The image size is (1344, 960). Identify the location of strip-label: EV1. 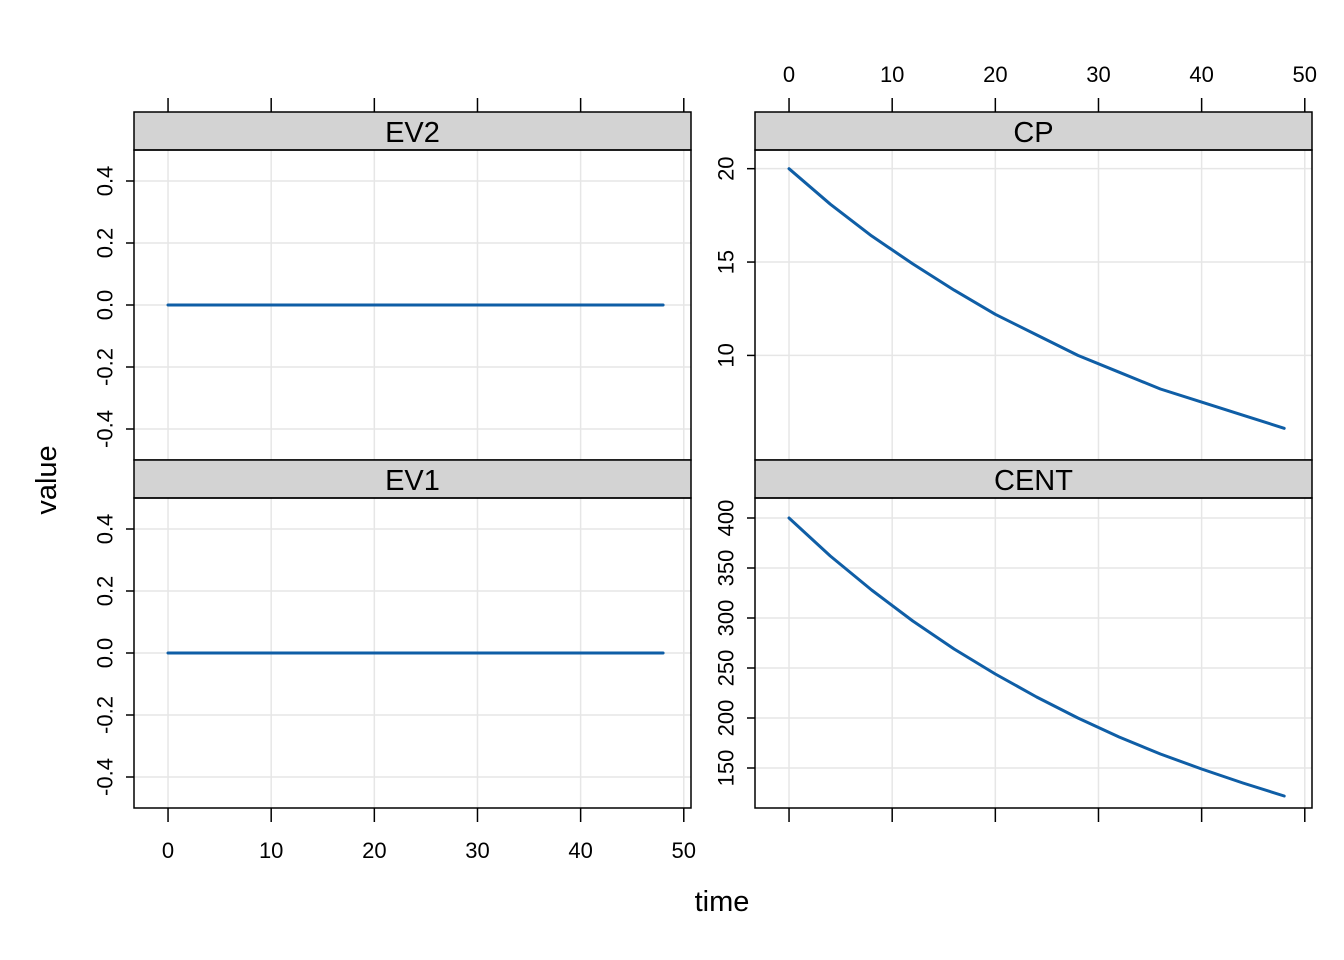
(412, 481).